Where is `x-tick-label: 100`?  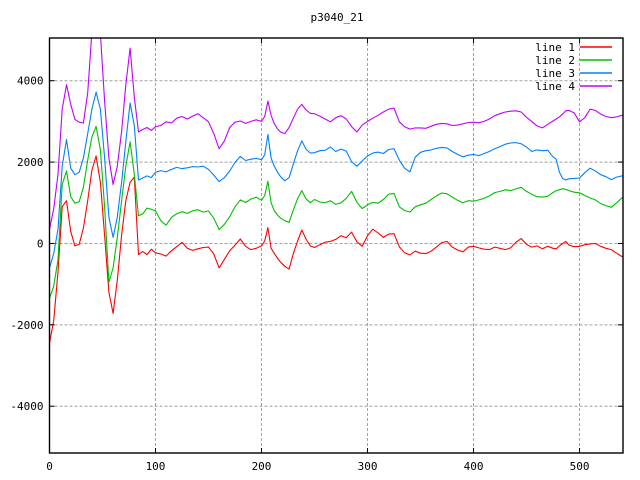
x-tick-label: 100 is located at coordinates (156, 466).